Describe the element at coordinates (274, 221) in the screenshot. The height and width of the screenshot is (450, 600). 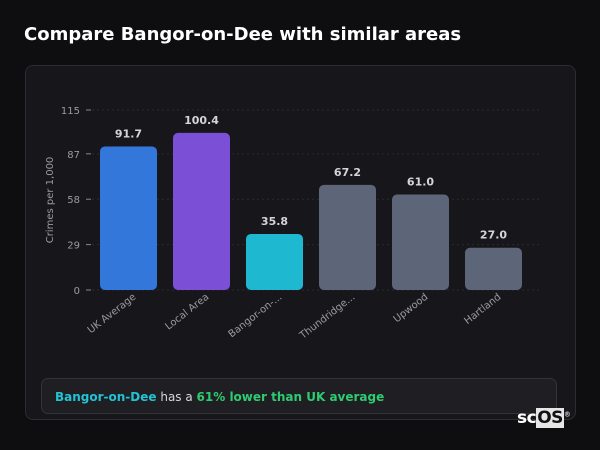
I see `bar-value-label: 35.8` at that location.